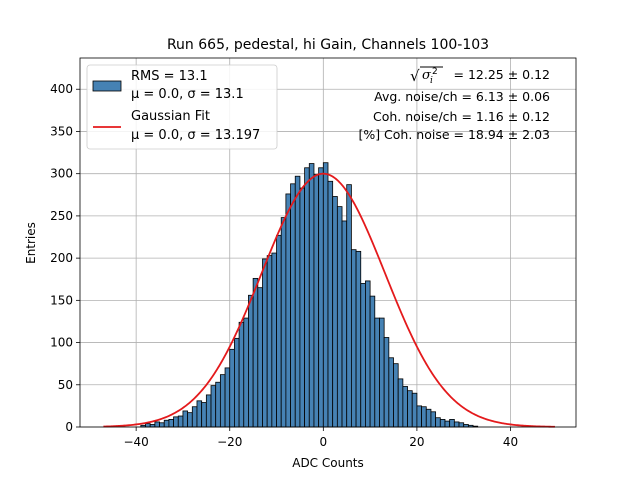 This screenshot has width=640, height=480. I want to click on sigma-annotation: √ σ i 2 = 12.25 ± 0.12, so click(480, 76).